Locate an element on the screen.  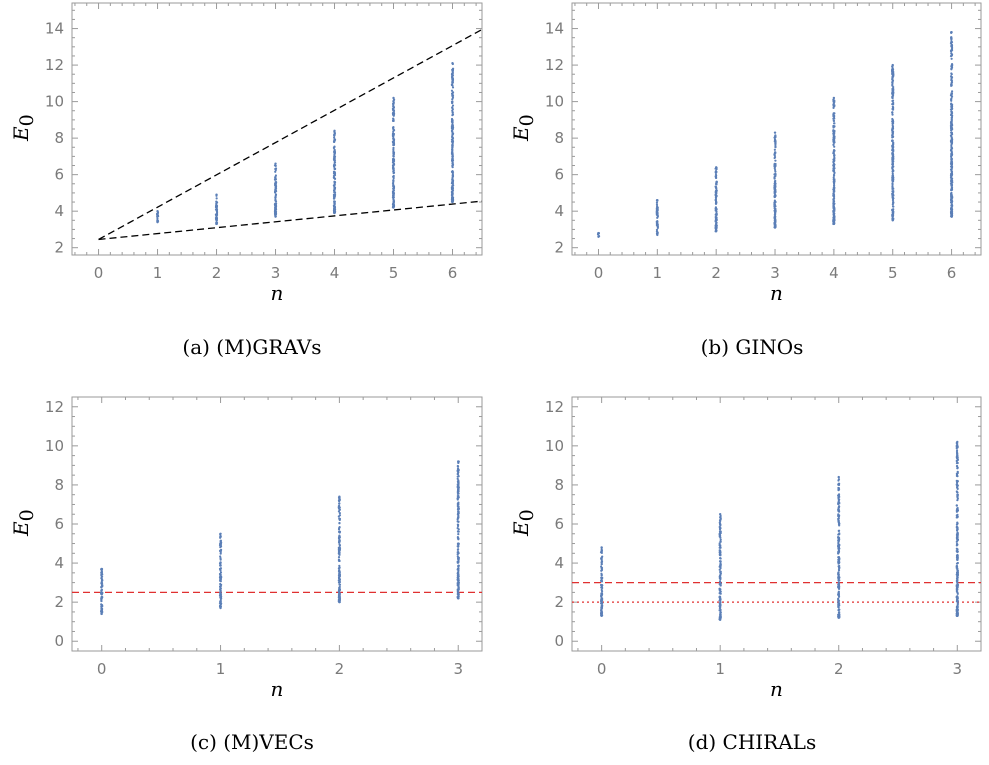
x-tick-label: 3 is located at coordinates (775, 273).